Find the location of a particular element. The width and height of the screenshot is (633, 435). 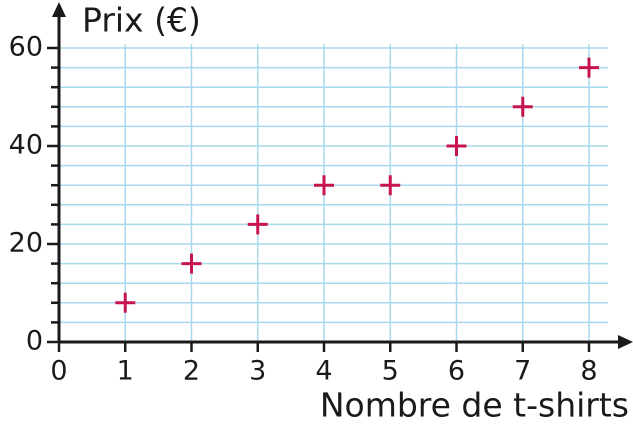

y-tick-label: 40 is located at coordinates (26, 145).